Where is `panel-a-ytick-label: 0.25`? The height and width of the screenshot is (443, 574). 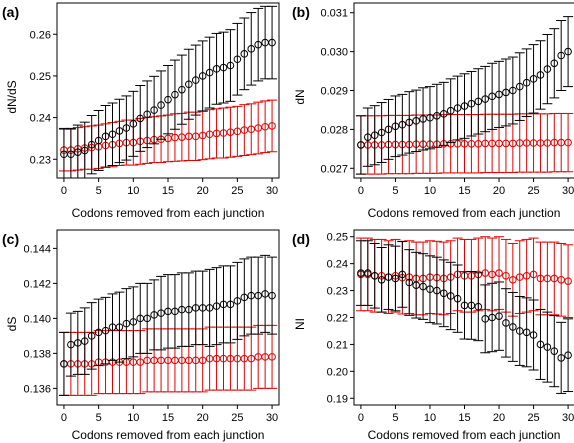
panel-a-ytick-label: 0.25 is located at coordinates (40, 77).